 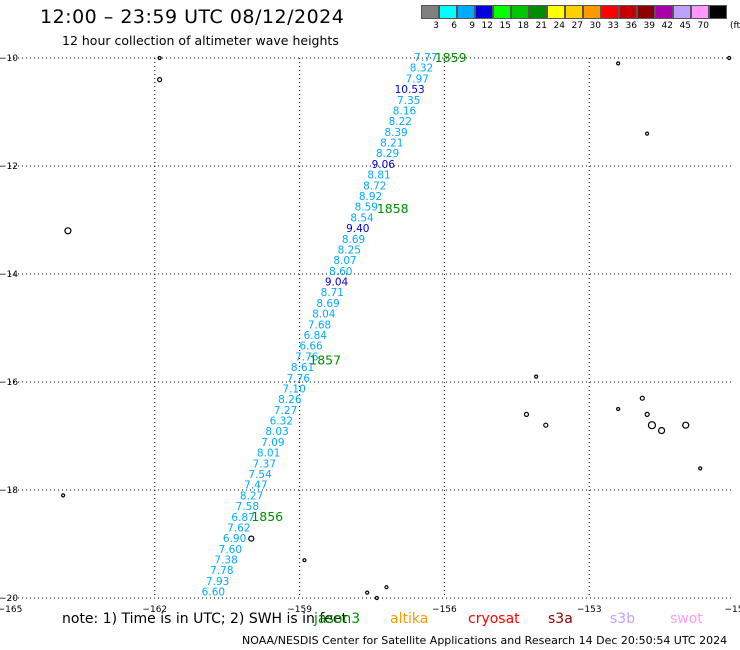 What do you see at coordinates (436, 26) in the screenshot?
I see `legend-label: 3` at bounding box center [436, 26].